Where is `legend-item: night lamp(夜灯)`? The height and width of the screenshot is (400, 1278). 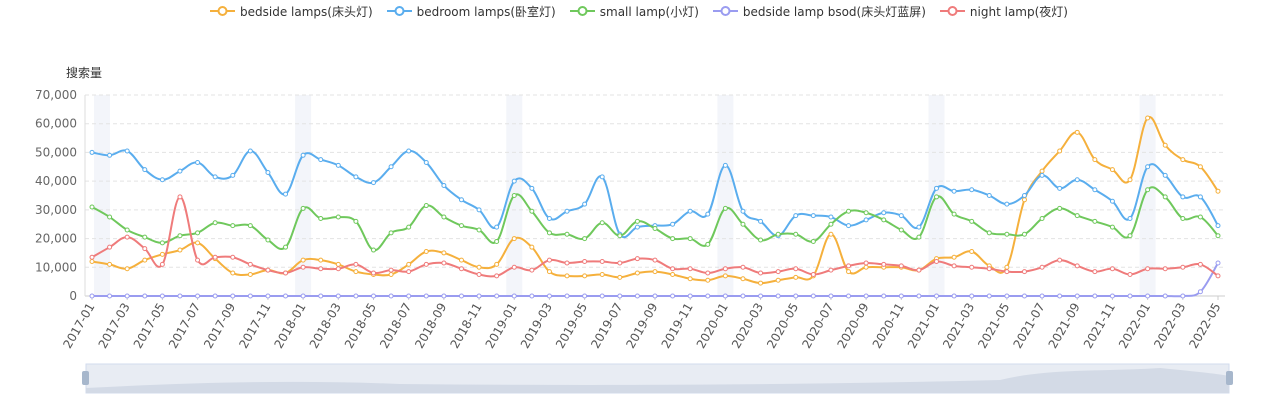
legend-item: night lamp(夜灯) is located at coordinates (1003, 11).